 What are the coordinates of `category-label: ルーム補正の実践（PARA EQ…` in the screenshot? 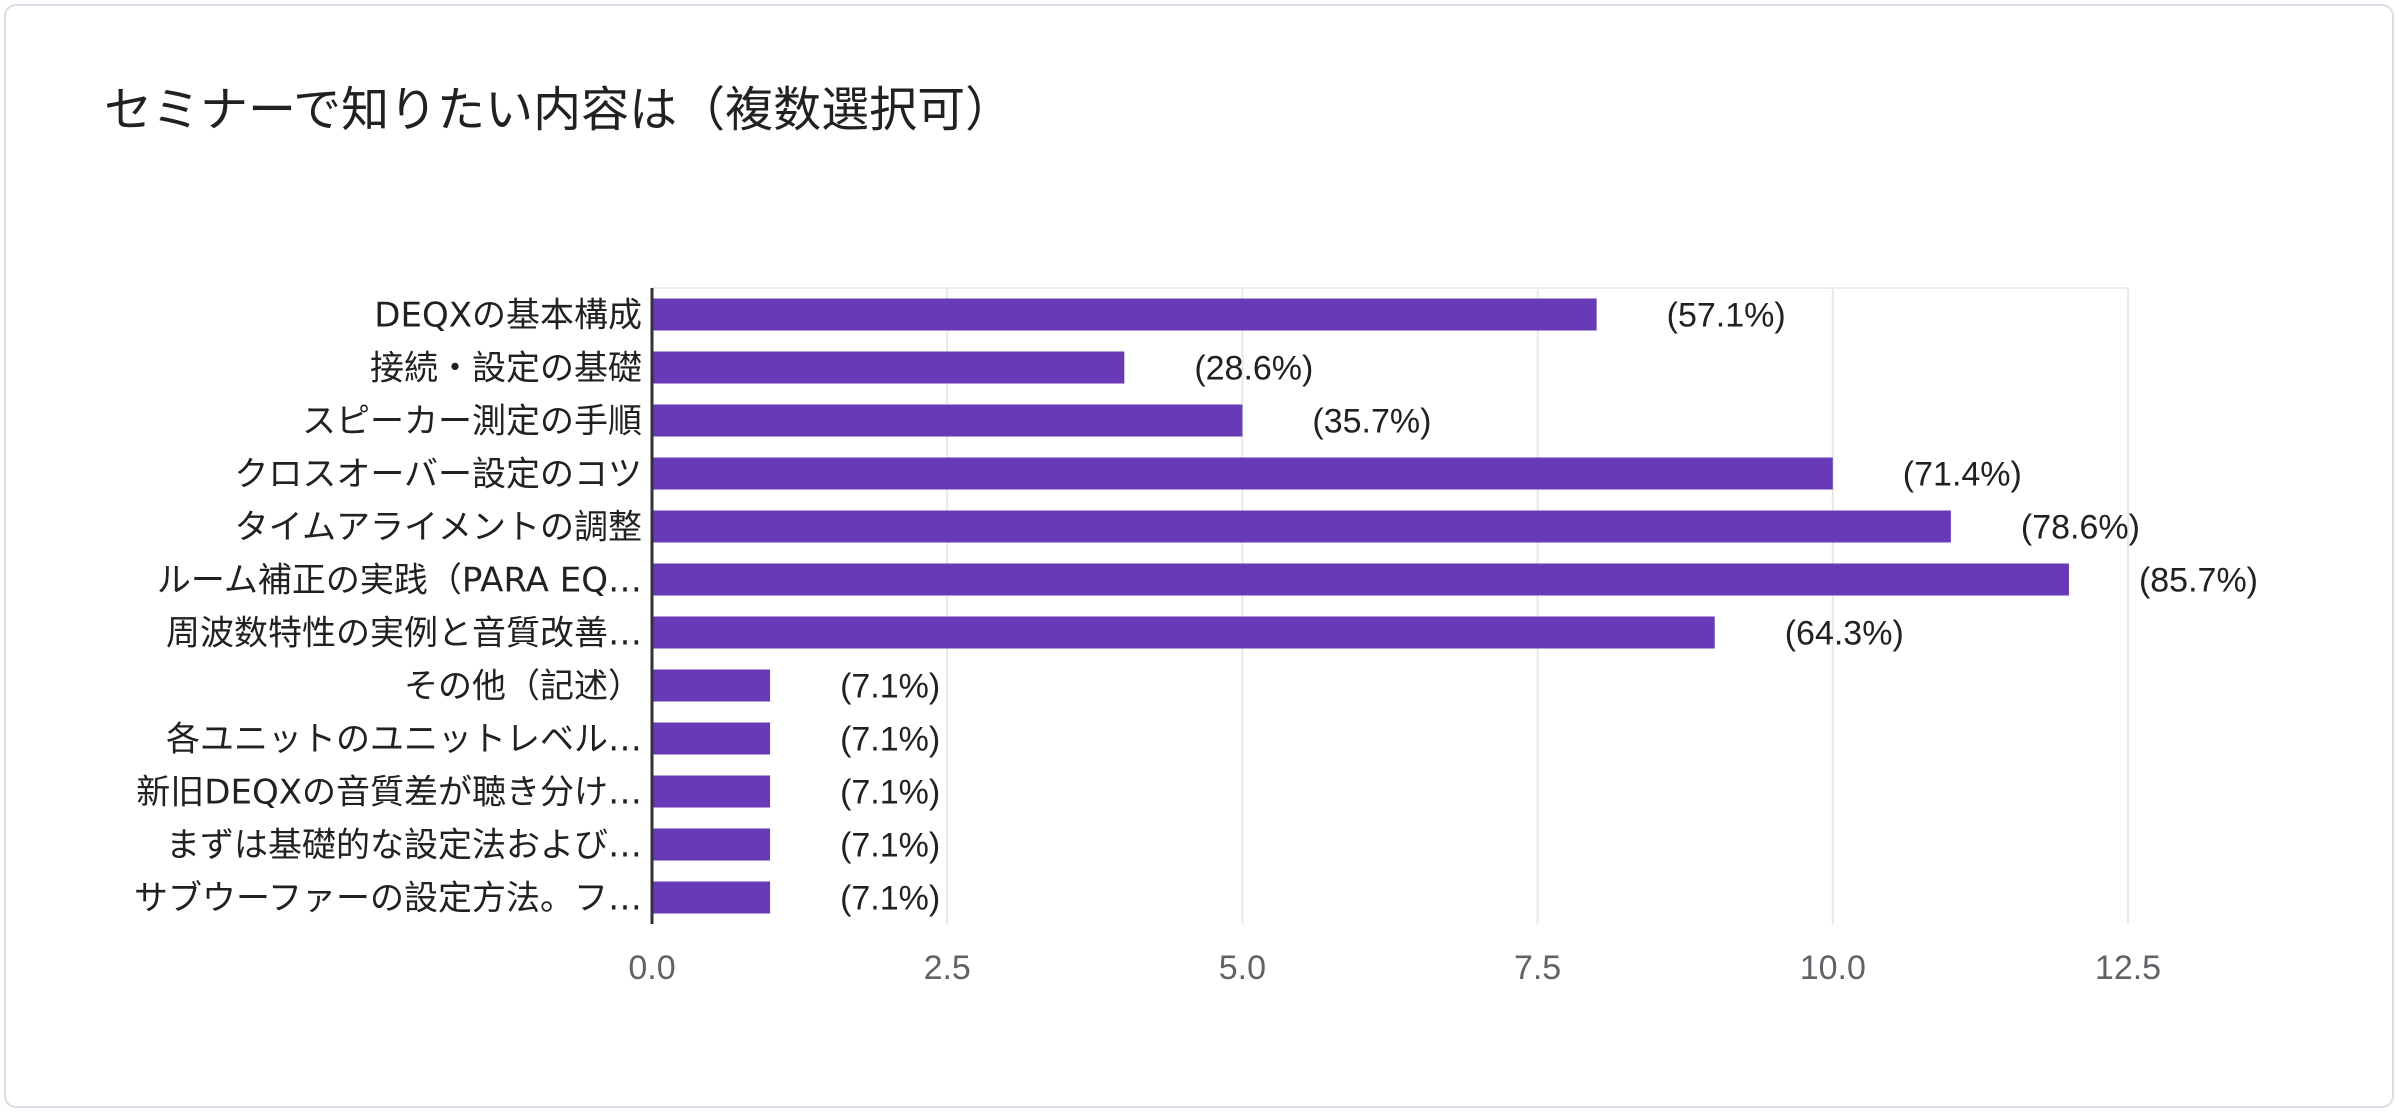 It's located at (399, 581).